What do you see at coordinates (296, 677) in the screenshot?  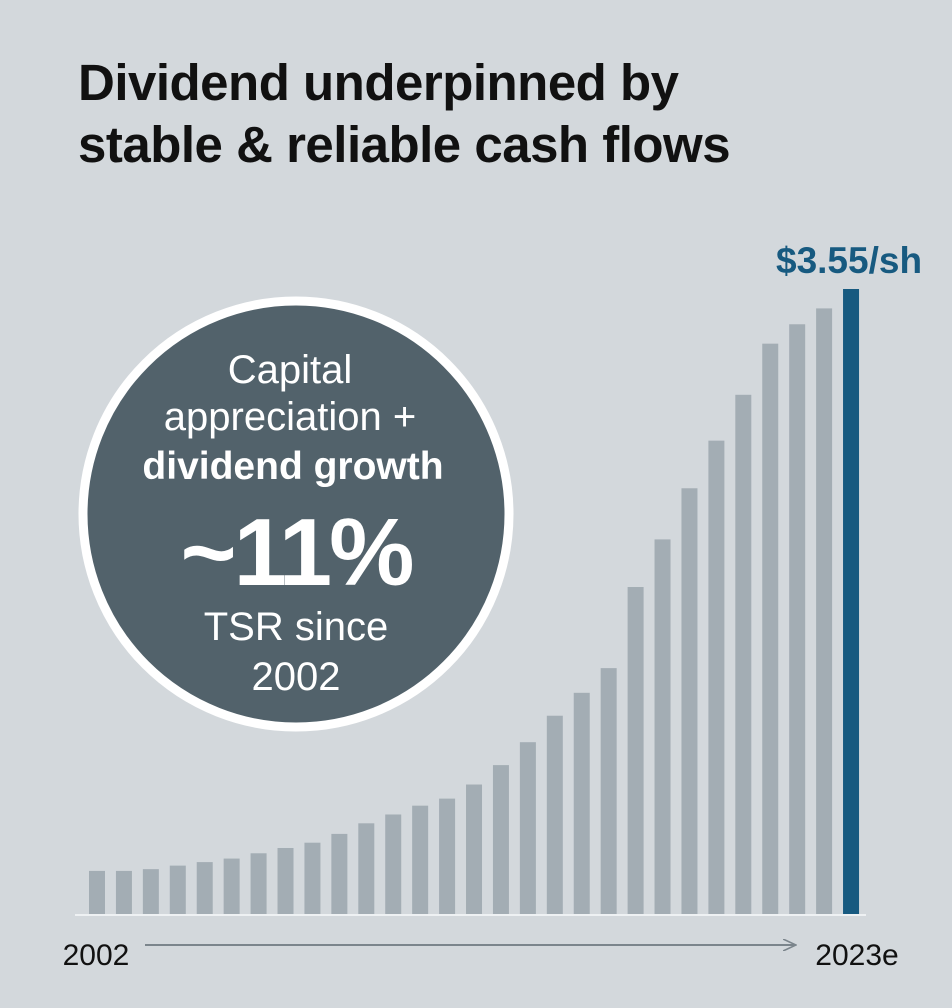 I see `badge-line: 2002` at bounding box center [296, 677].